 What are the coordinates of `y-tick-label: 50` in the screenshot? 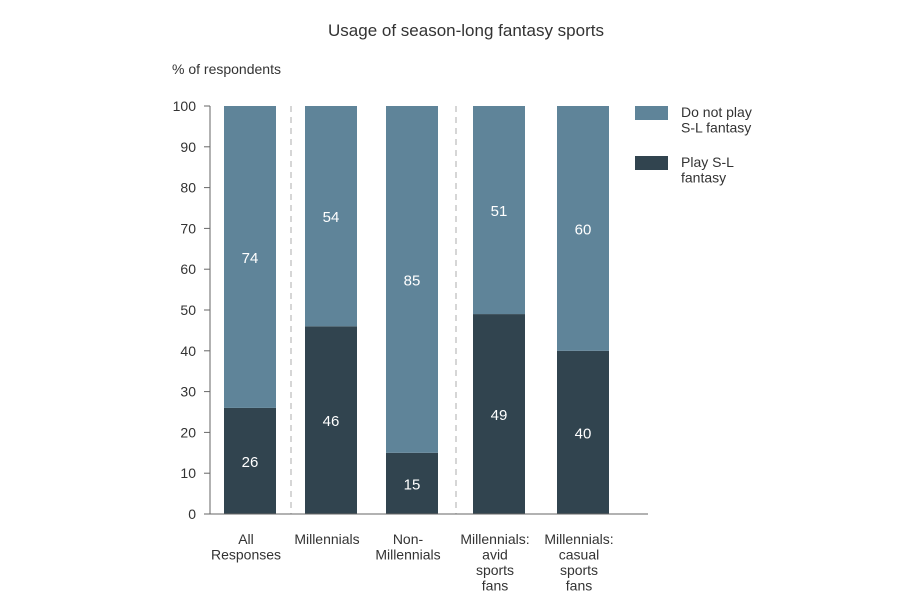 It's located at (188, 310).